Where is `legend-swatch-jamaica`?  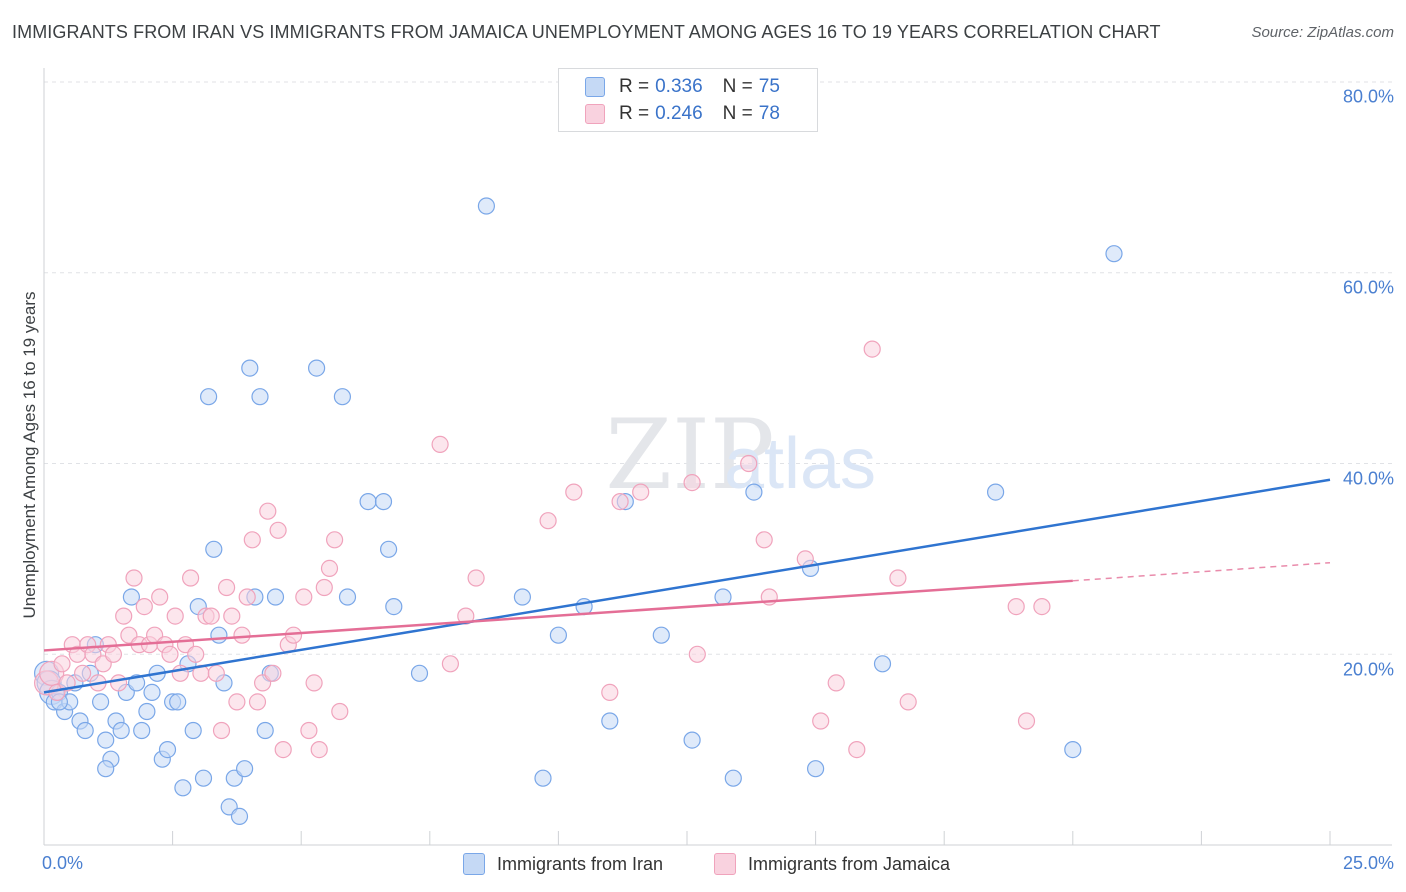
legend-swatch-jamaica is located at coordinates (595, 114).